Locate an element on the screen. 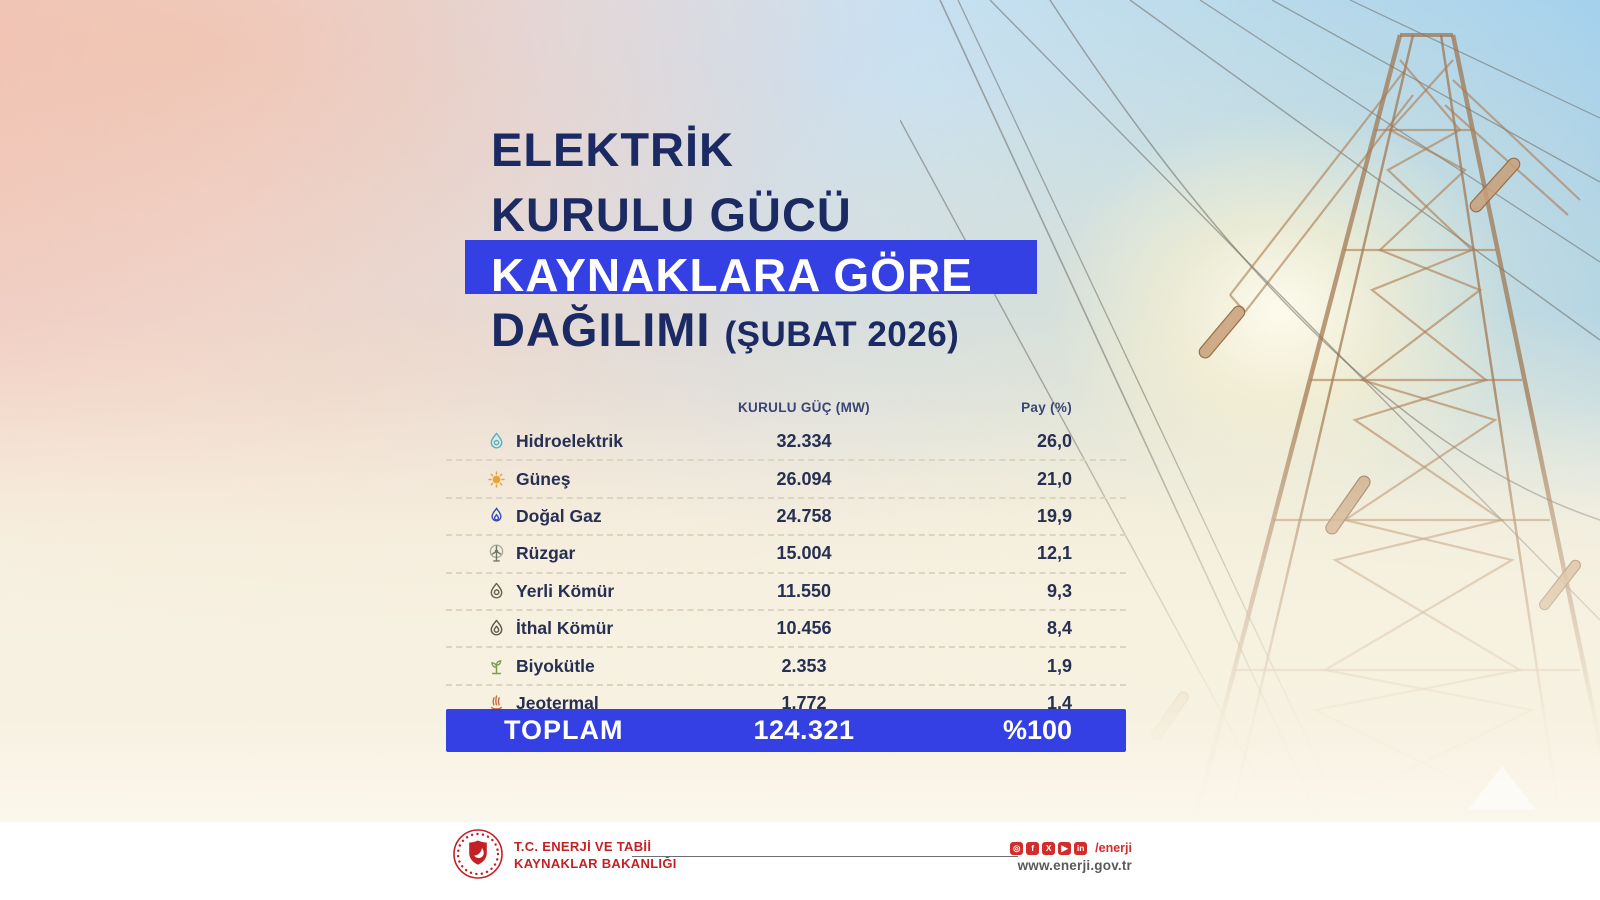 The height and width of the screenshot is (900, 1600). social-handle: /enerji is located at coordinates (1113, 848).